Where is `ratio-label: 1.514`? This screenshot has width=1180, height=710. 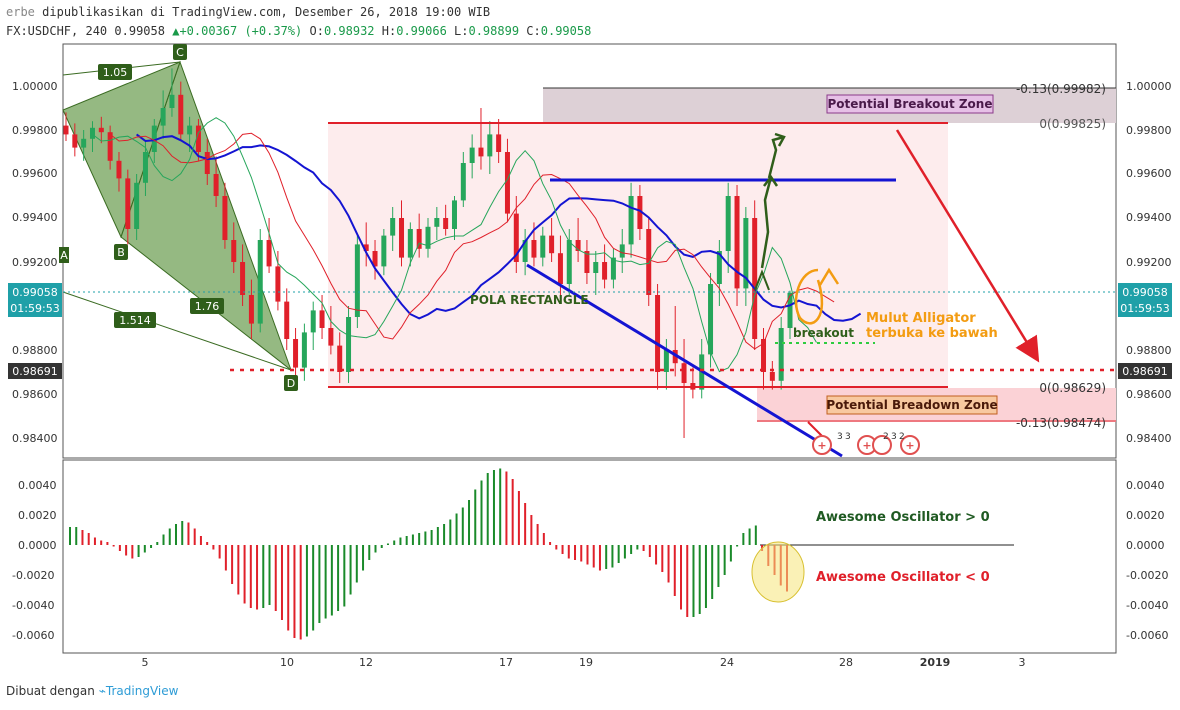
ratio-label: 1.514 is located at coordinates (135, 320).